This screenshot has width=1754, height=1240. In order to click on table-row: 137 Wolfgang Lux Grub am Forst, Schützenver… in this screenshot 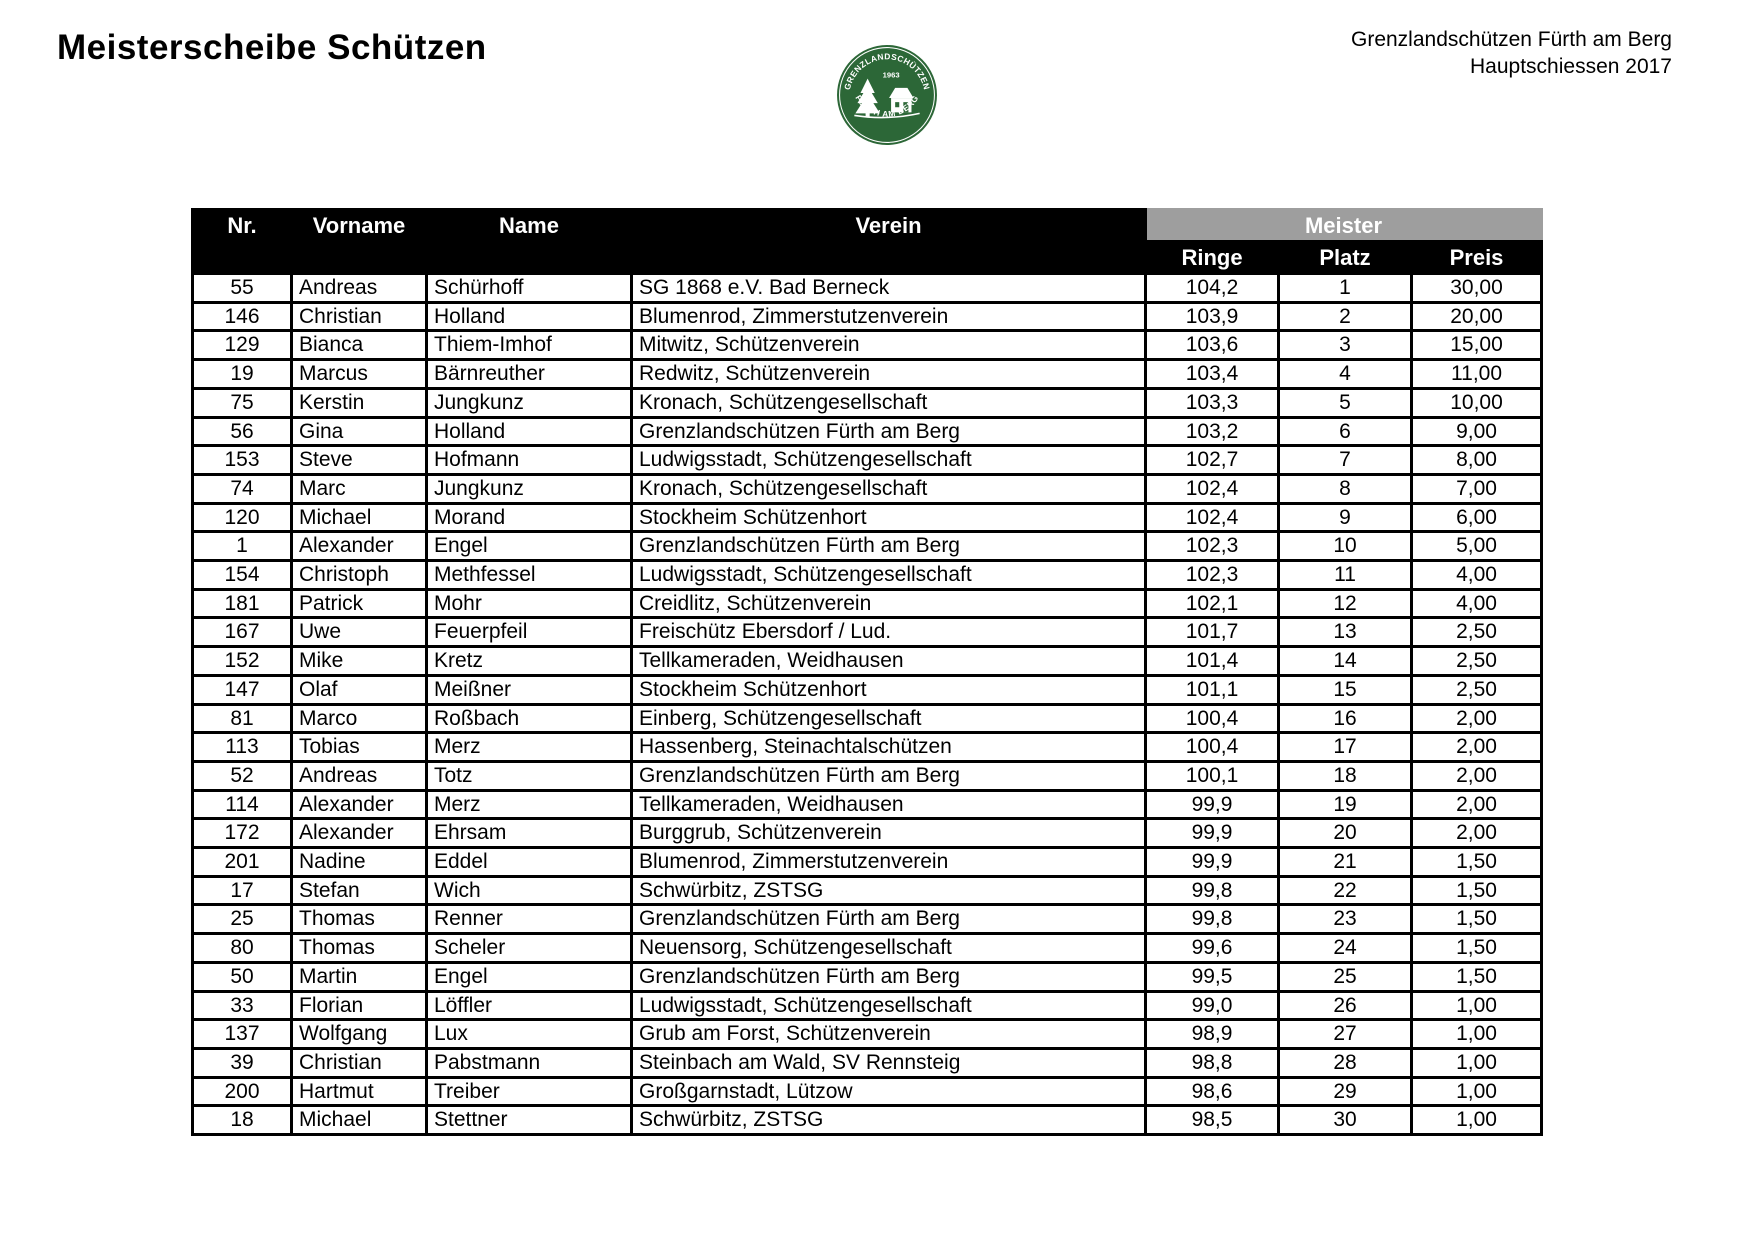, I will do `click(867, 1034)`.